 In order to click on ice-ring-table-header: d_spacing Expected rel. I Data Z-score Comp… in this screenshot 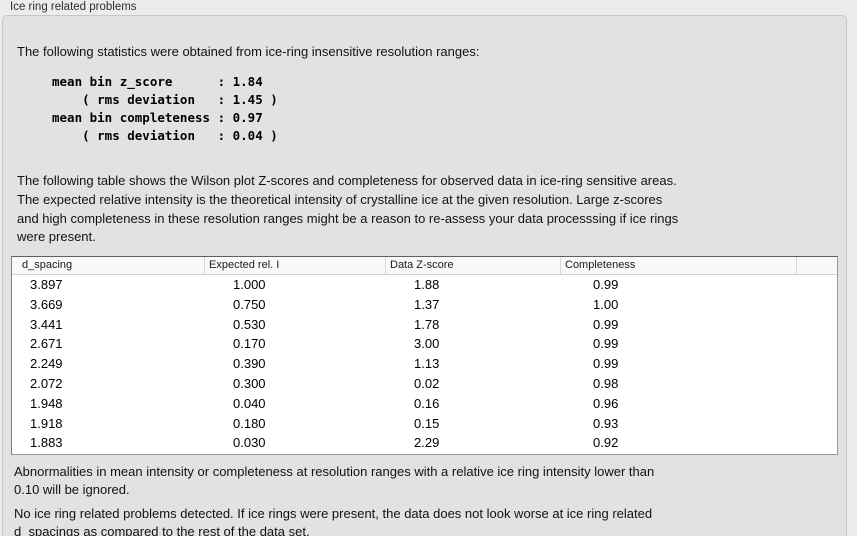, I will do `click(424, 266)`.